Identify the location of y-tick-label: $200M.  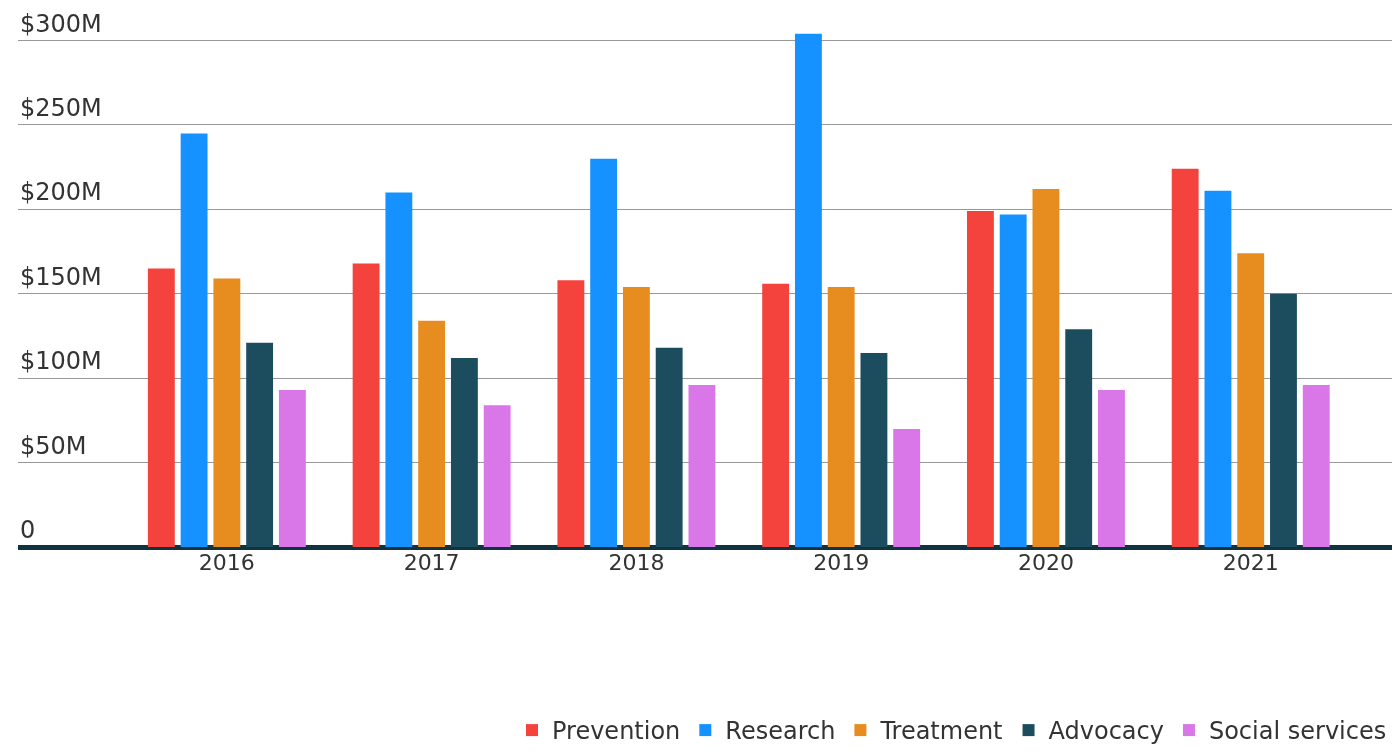
(61, 192).